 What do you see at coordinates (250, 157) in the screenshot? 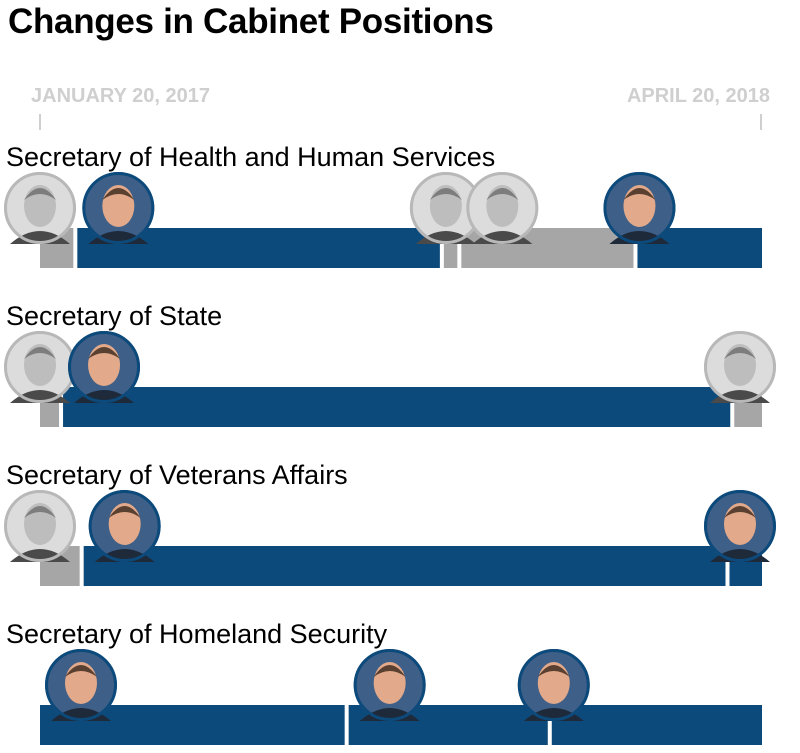
I see `position-title: Secretary of Health and Human Services` at bounding box center [250, 157].